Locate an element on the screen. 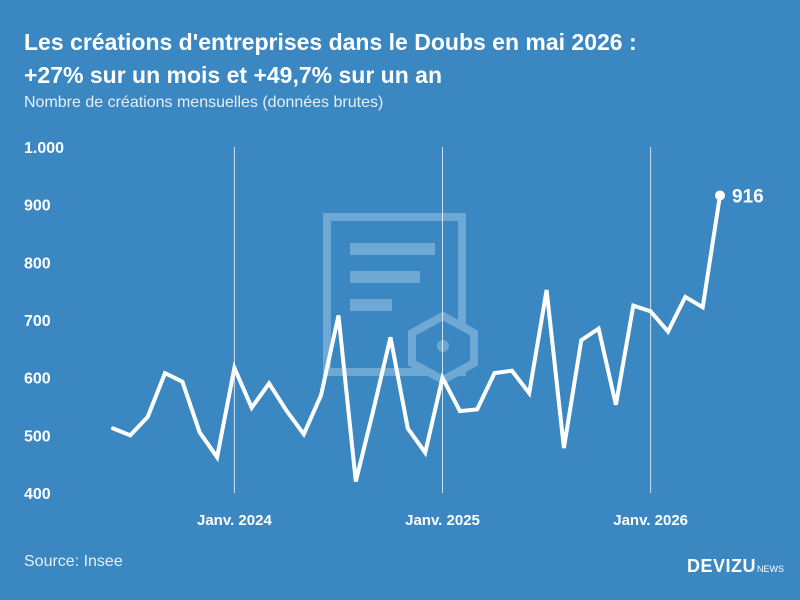 This screenshot has width=800, height=600. brand-subtitle: NEWS is located at coordinates (770, 569).